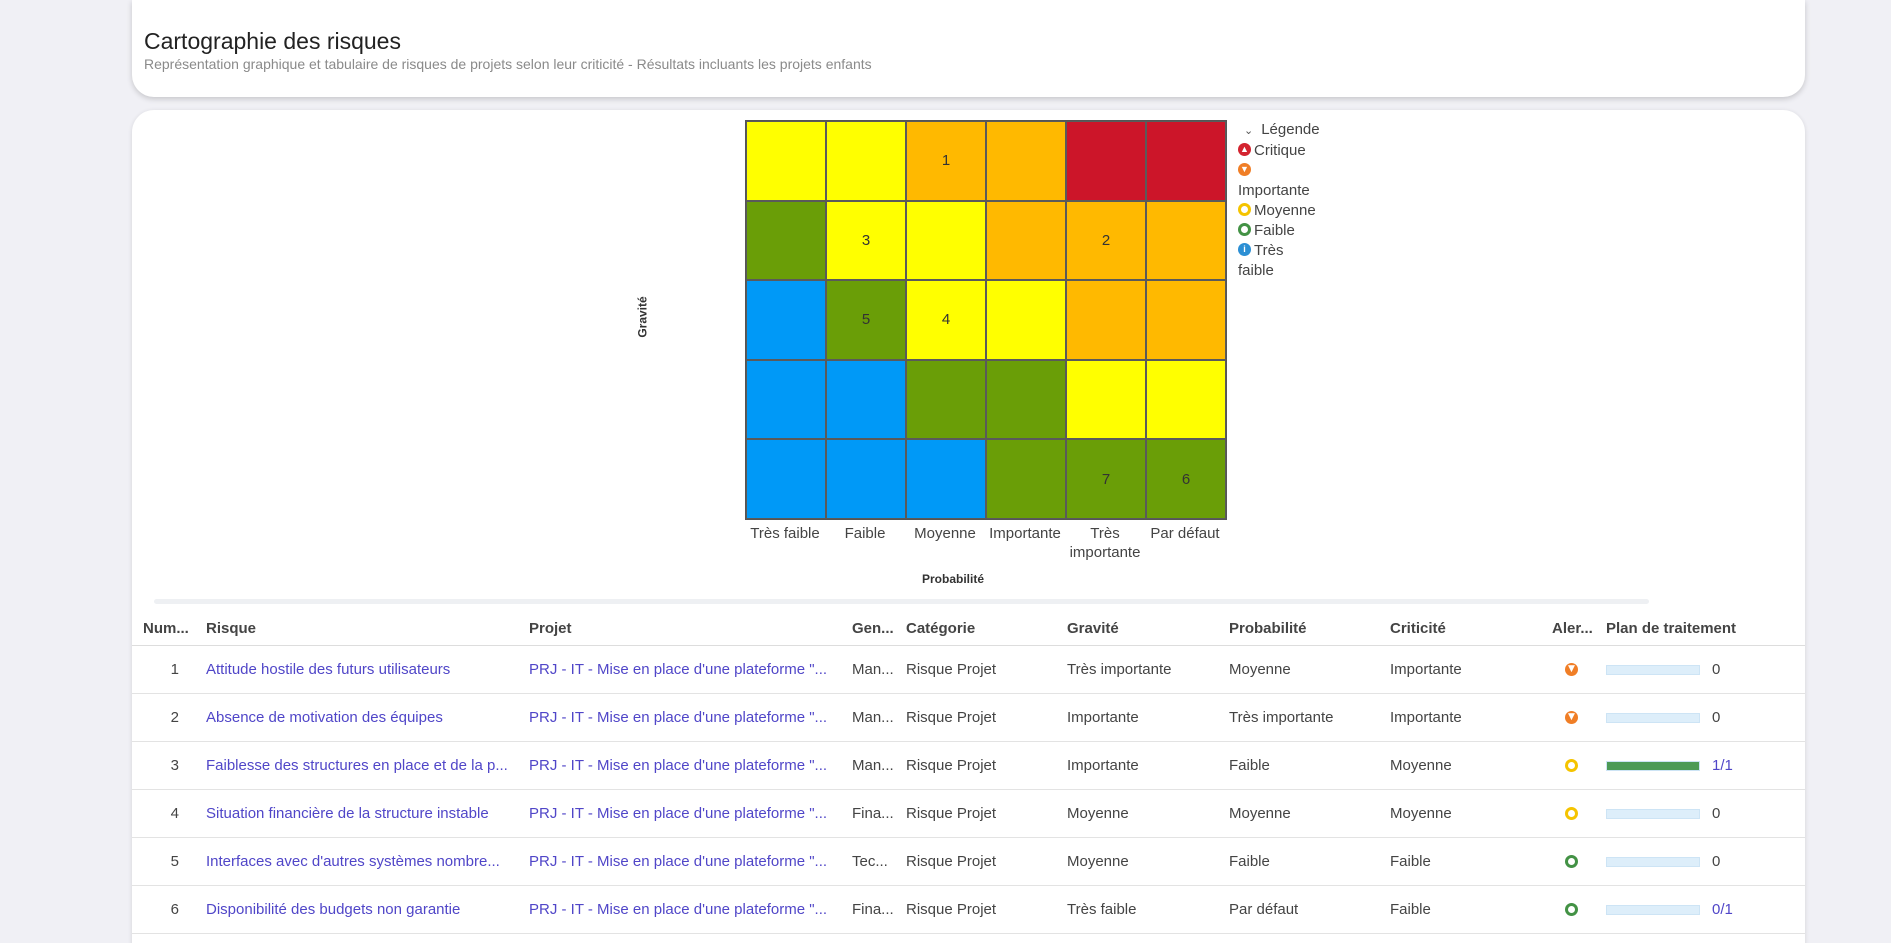 The width and height of the screenshot is (1891, 943). Describe the element at coordinates (1290, 129) in the screenshot. I see `legend-title: Légende` at that location.